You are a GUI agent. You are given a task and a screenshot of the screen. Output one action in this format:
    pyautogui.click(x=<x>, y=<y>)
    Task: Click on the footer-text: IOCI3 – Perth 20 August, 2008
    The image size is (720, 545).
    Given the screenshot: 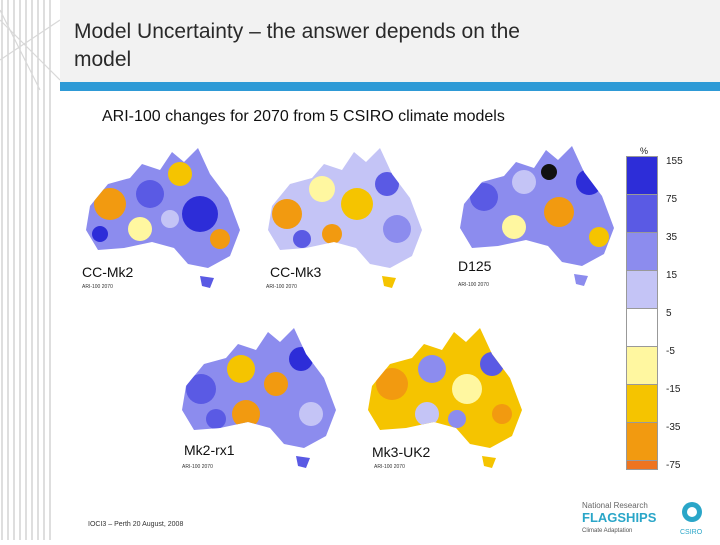 What is the action you would take?
    pyautogui.click(x=136, y=524)
    